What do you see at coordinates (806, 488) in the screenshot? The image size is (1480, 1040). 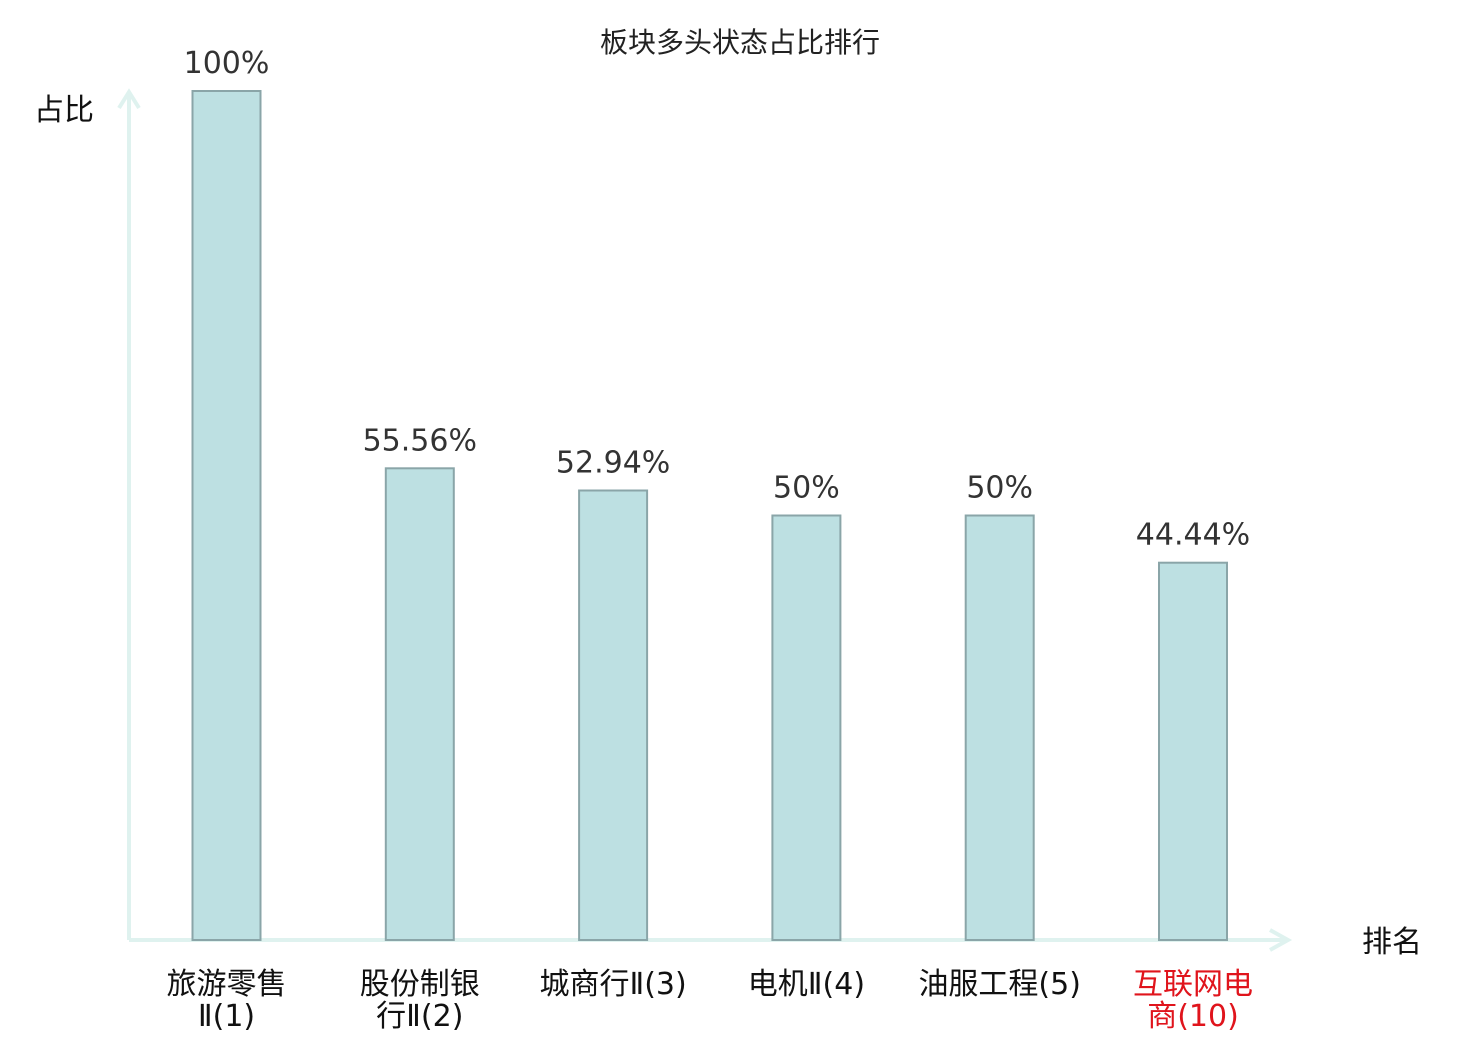 I see `bar-value-label-4: 50%` at bounding box center [806, 488].